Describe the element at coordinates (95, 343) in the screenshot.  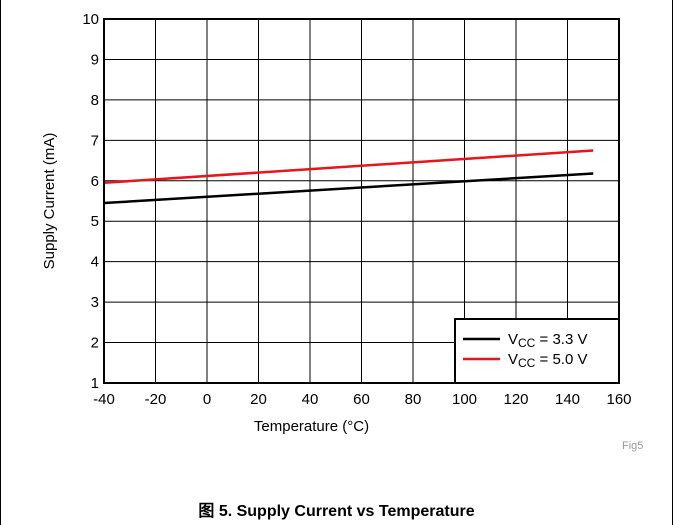
I see `y-tick-label: 2` at that location.